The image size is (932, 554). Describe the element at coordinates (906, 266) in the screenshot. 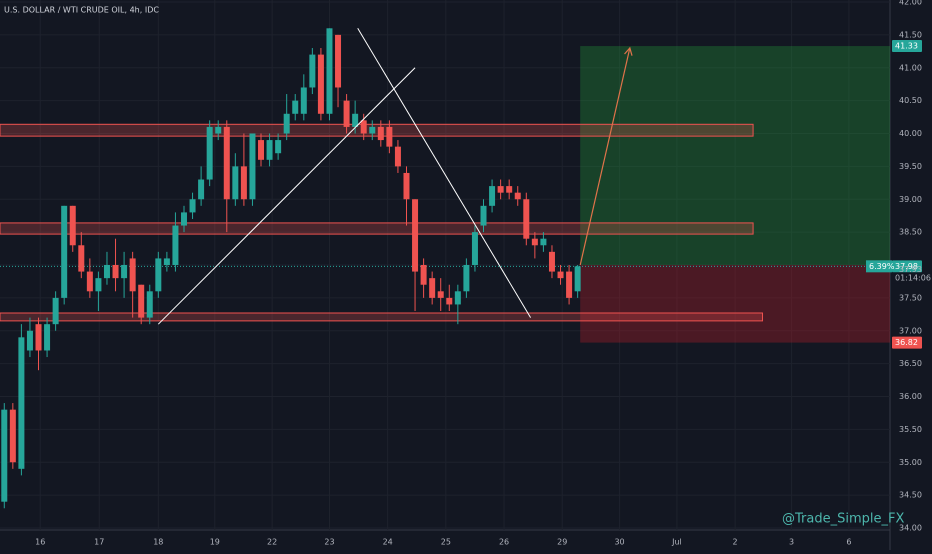

I see `last-price-label: 37.98` at that location.